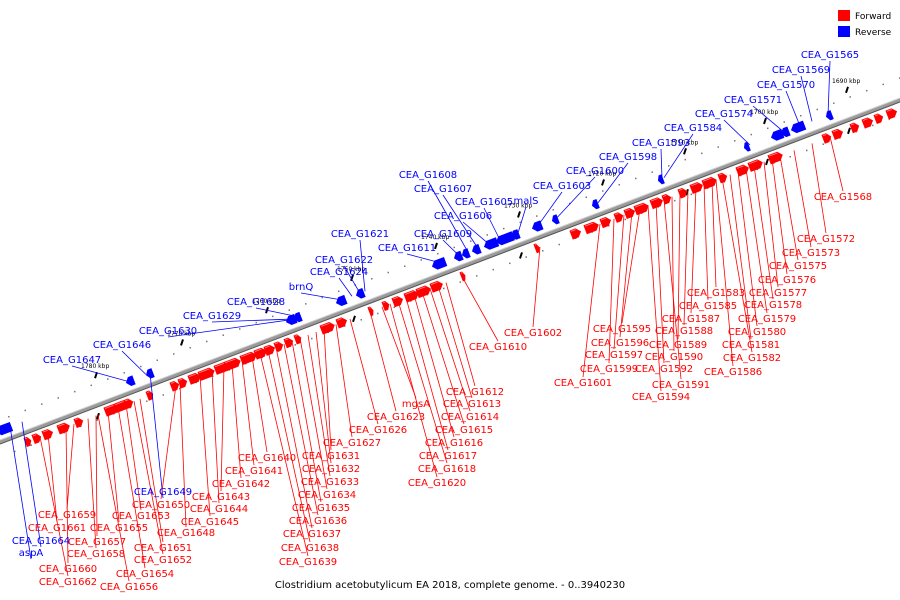 This screenshot has height=600, width=900. What do you see at coordinates (691, 319) in the screenshot?
I see `gene-label: CEA_G1587` at bounding box center [691, 319].